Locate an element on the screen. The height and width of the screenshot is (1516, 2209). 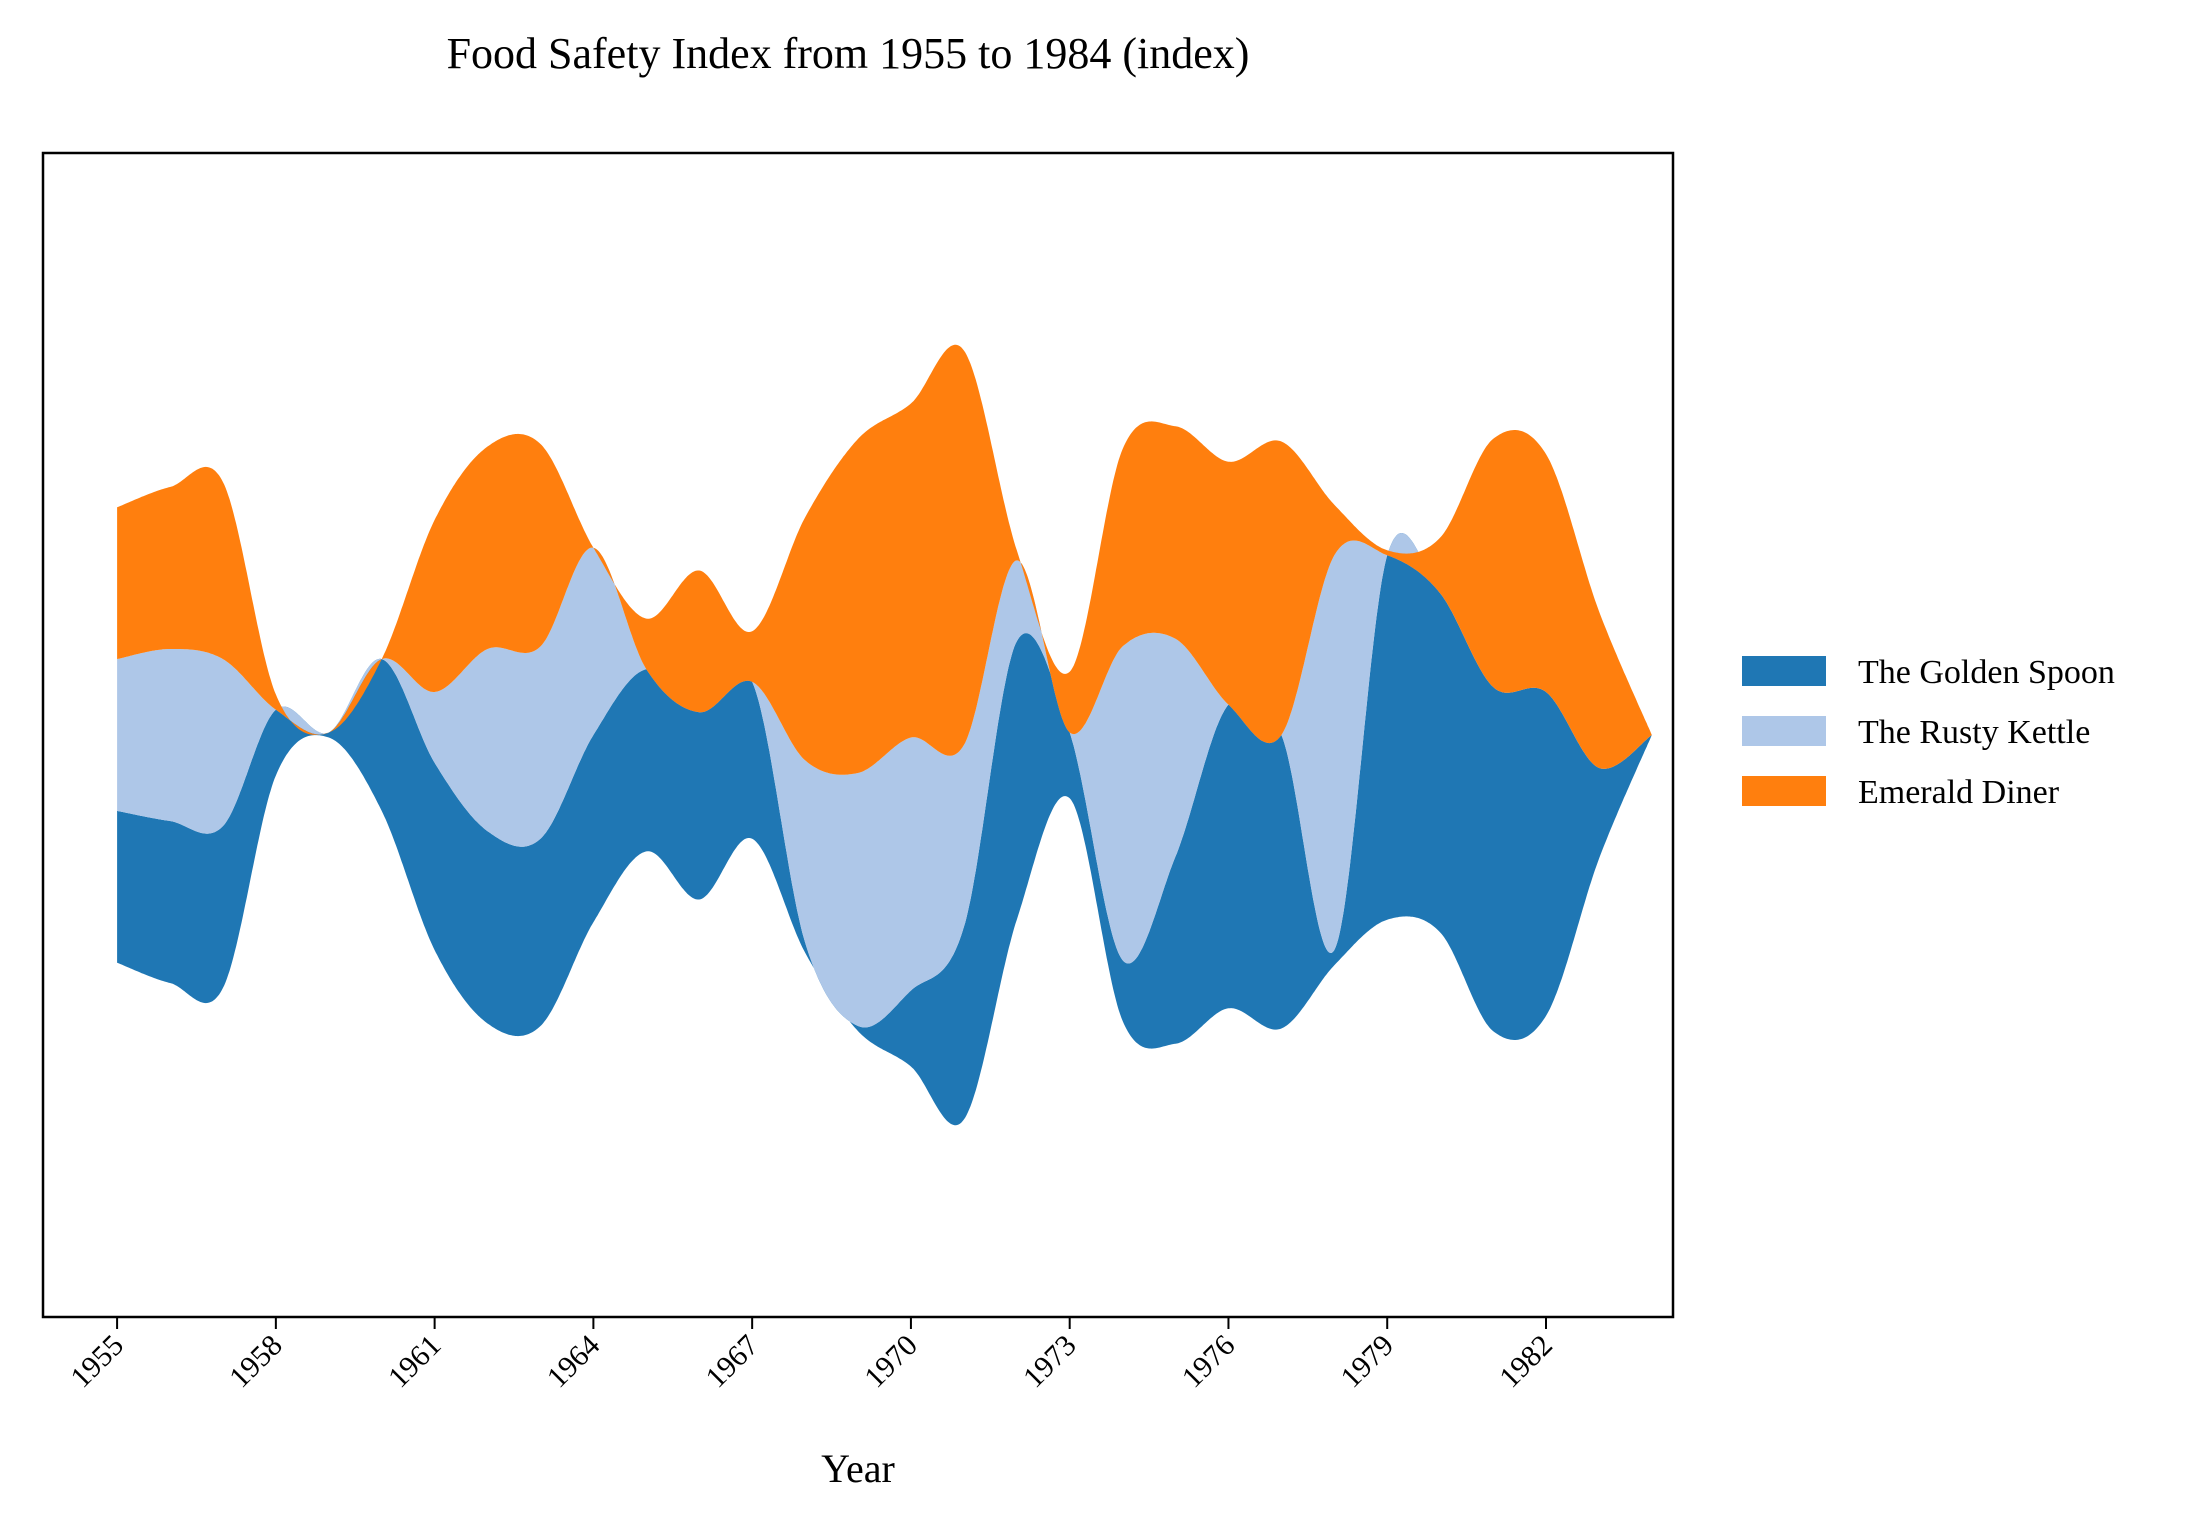
x-tick-label: 1973 is located at coordinates (1050, 1362).